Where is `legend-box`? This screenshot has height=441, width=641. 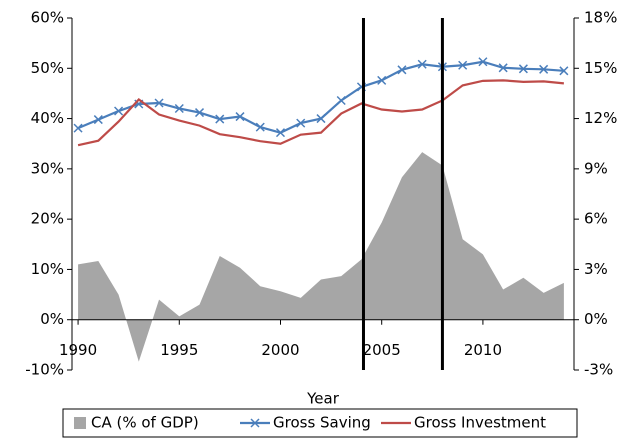
legend-box is located at coordinates (320, 423).